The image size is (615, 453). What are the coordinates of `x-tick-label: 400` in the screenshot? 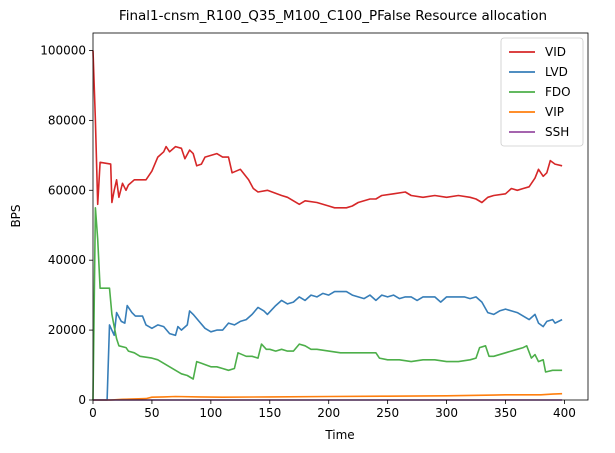 It's located at (564, 413).